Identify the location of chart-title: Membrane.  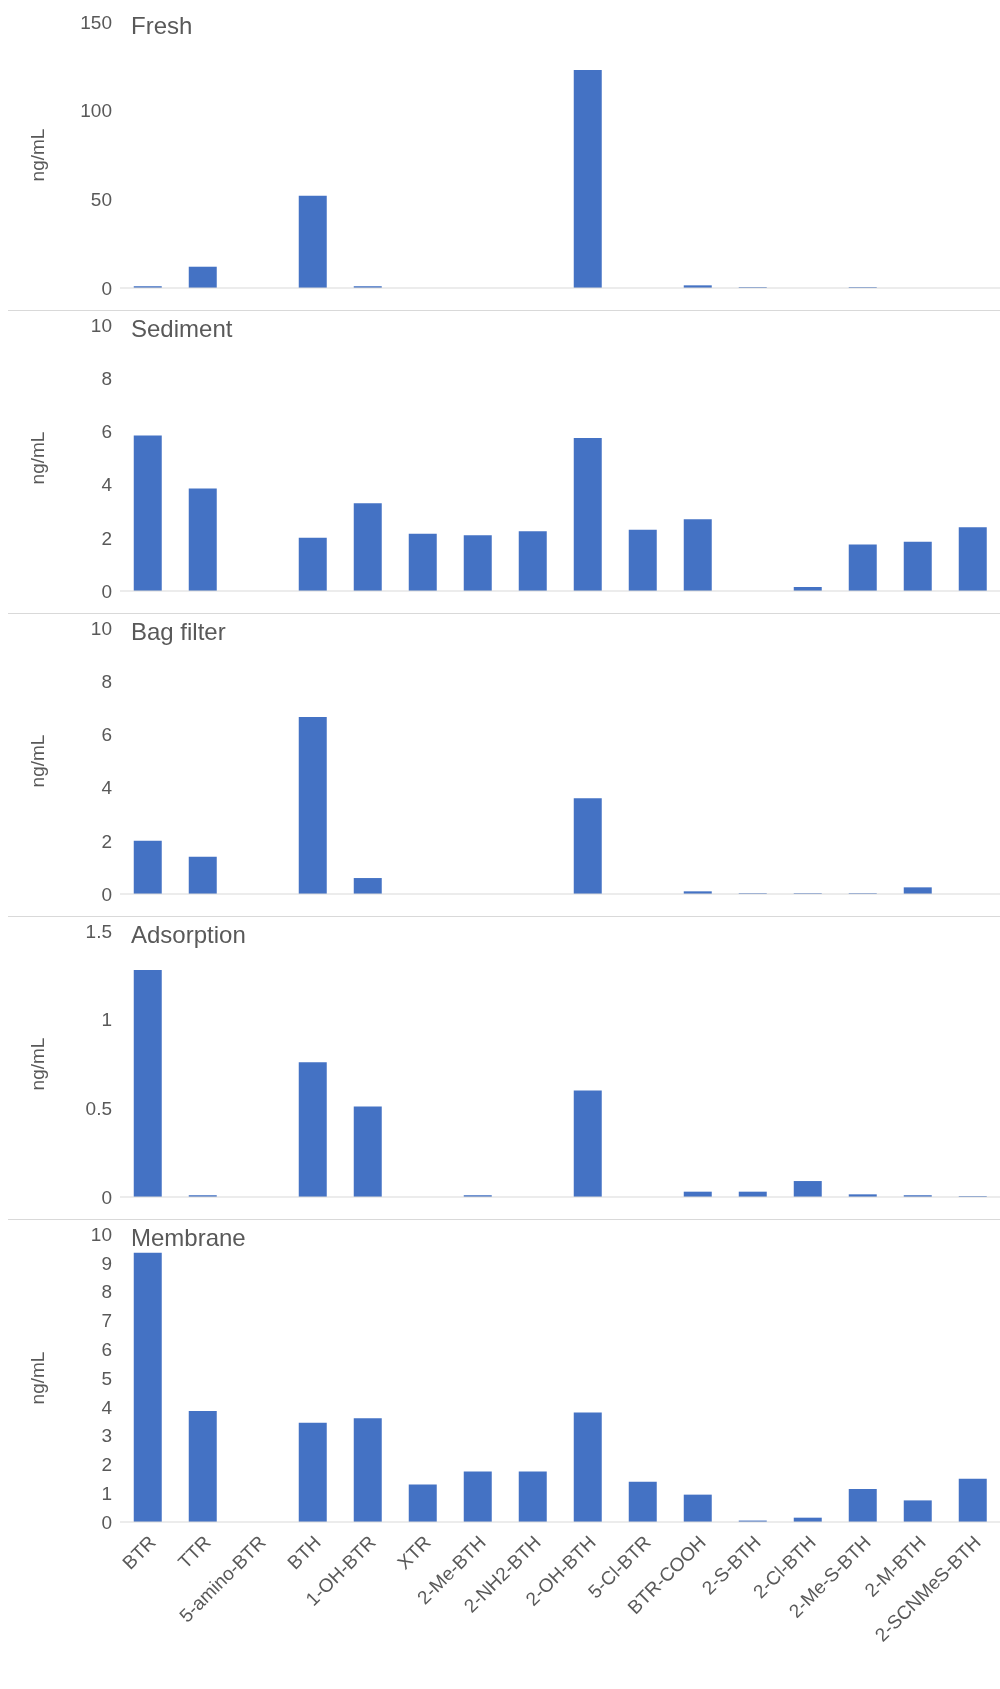
(188, 1238).